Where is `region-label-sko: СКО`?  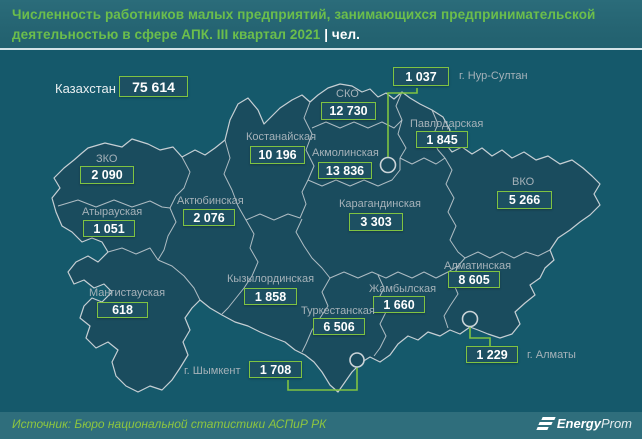
region-label-sko: СКО is located at coordinates (347, 94).